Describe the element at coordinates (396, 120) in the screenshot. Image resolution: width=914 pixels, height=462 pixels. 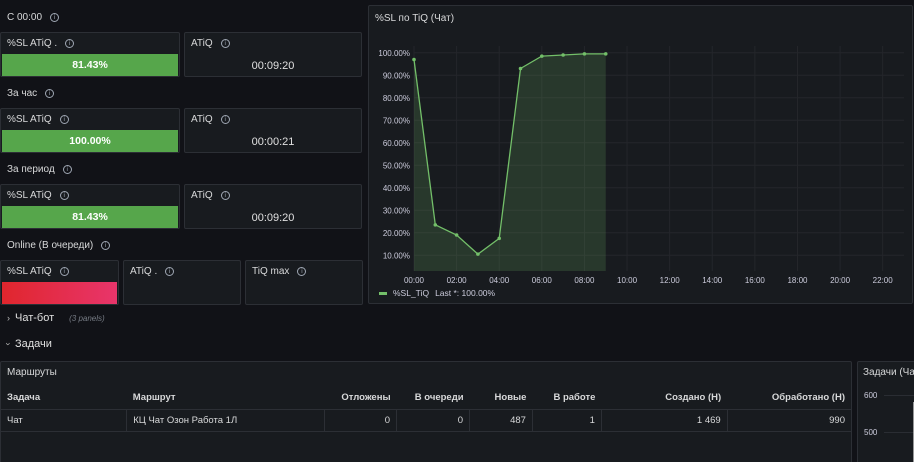
I see `y-tick-label: 70.00%` at that location.